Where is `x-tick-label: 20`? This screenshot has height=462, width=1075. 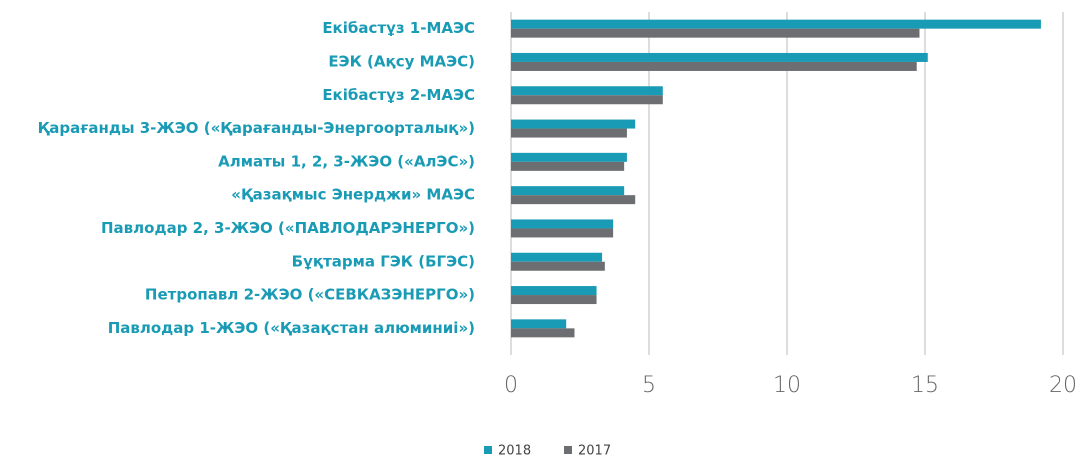
x-tick-label: 20 is located at coordinates (1062, 385).